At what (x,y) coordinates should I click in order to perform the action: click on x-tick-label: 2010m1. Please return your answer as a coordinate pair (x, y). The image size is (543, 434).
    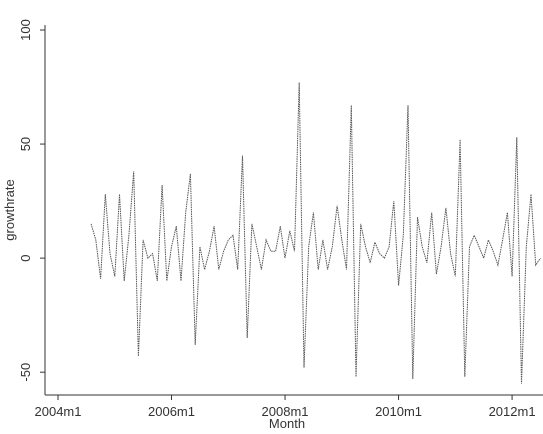
    Looking at the image, I should click on (398, 411).